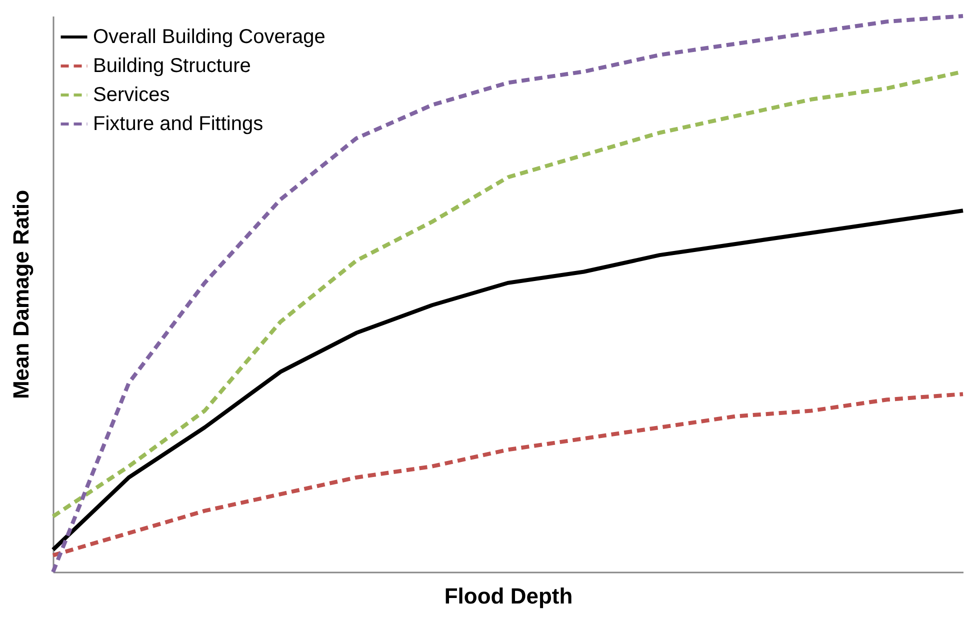 Image resolution: width=979 pixels, height=620 pixels. I want to click on y-axis-title: Mean Damage Ratio, so click(21, 295).